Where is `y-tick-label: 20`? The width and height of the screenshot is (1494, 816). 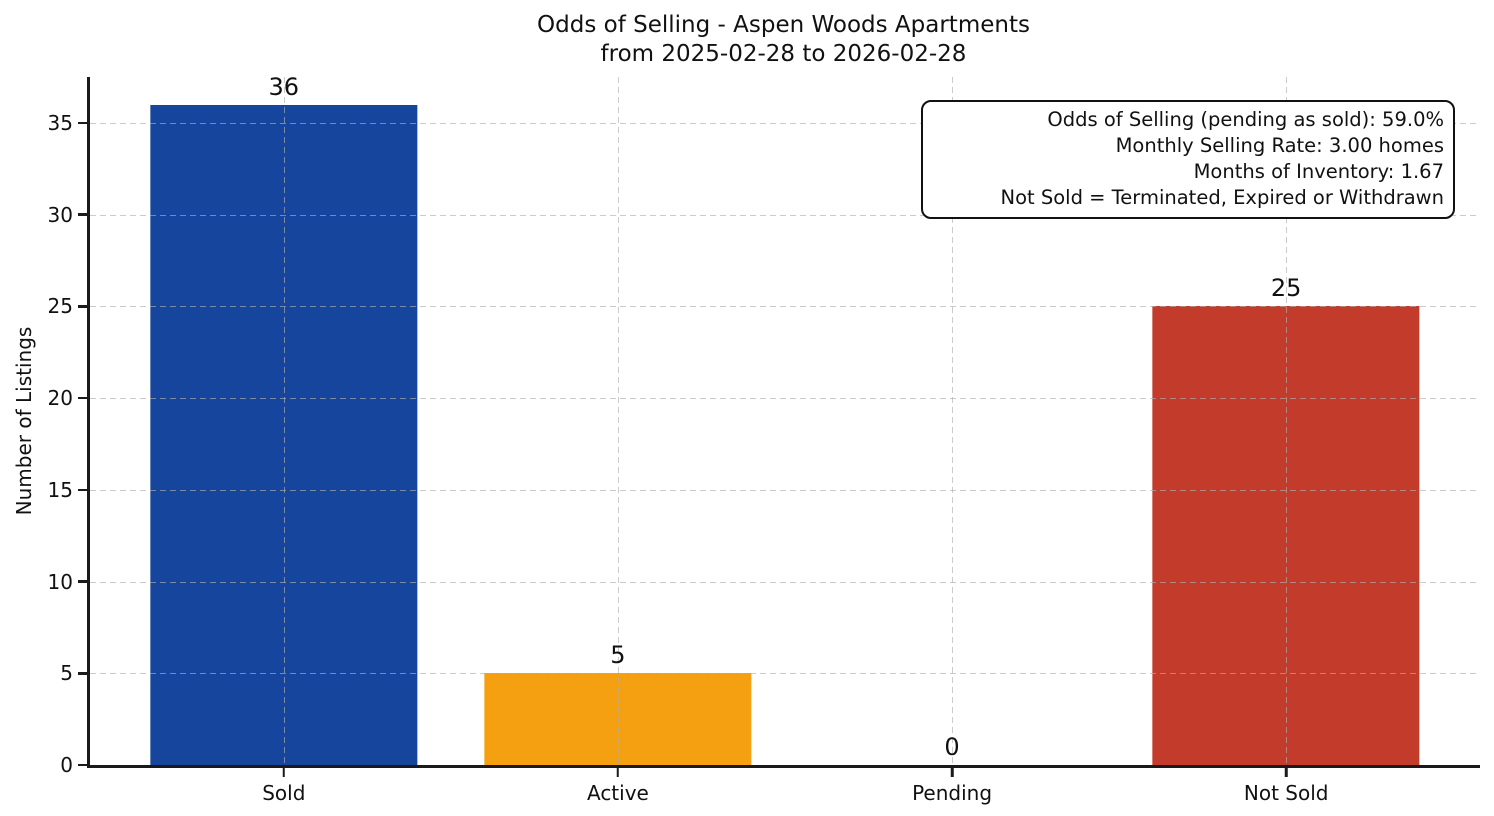 y-tick-label: 20 is located at coordinates (60, 398).